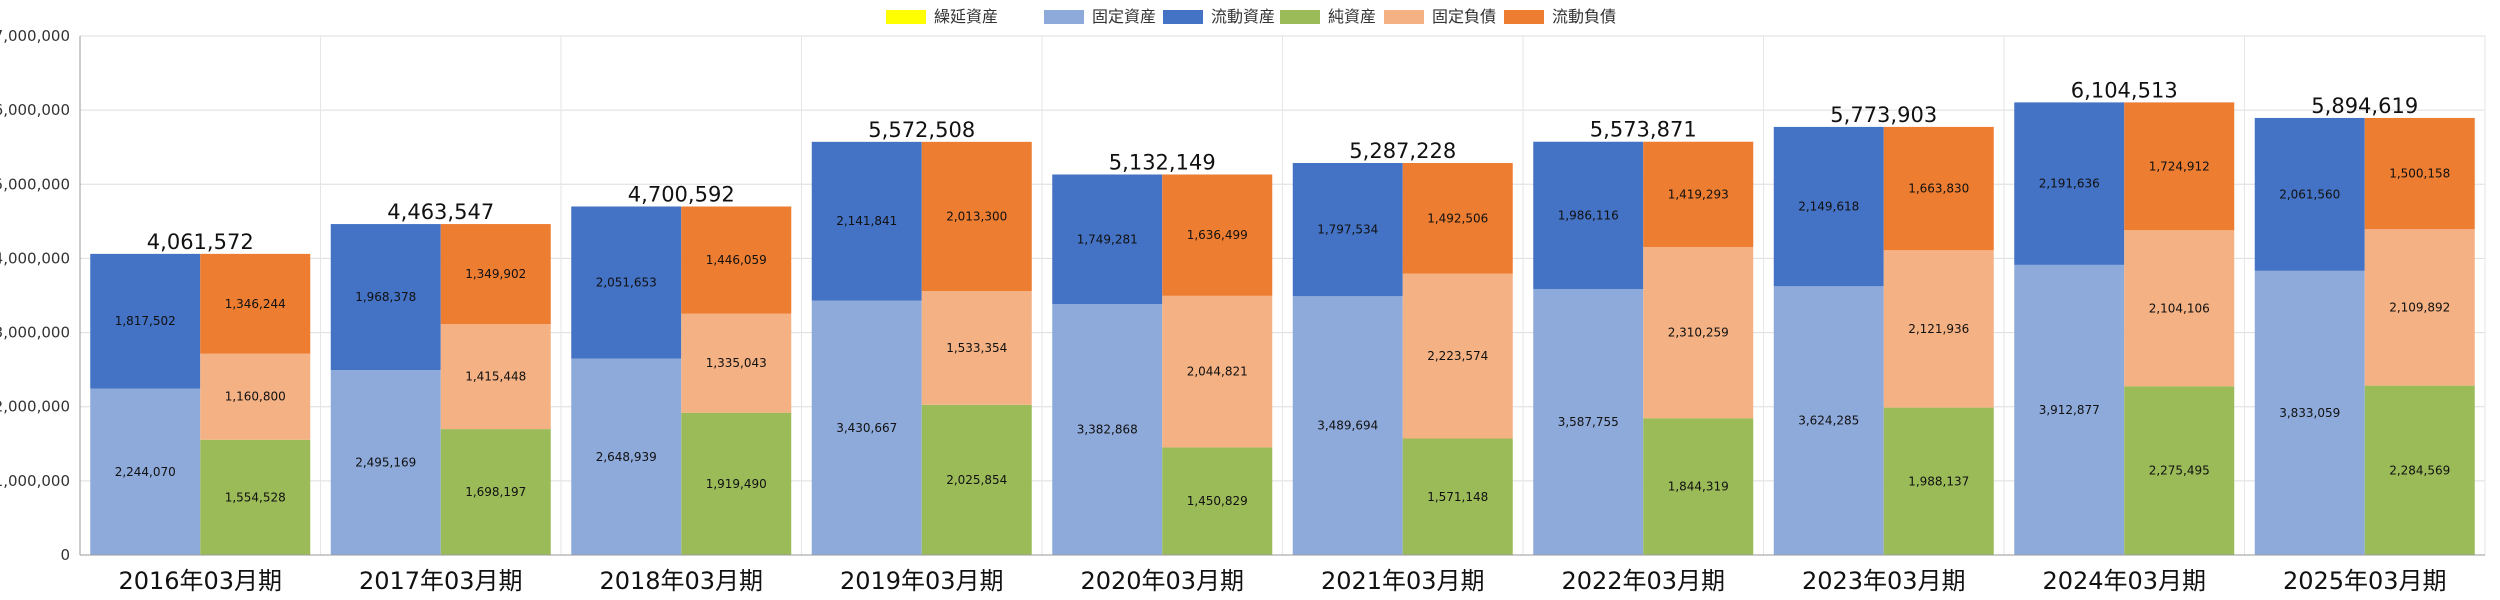 The width and height of the screenshot is (2500, 600). Describe the element at coordinates (1698, 194) in the screenshot. I see `segment-value-label: 1,419,293` at that location.